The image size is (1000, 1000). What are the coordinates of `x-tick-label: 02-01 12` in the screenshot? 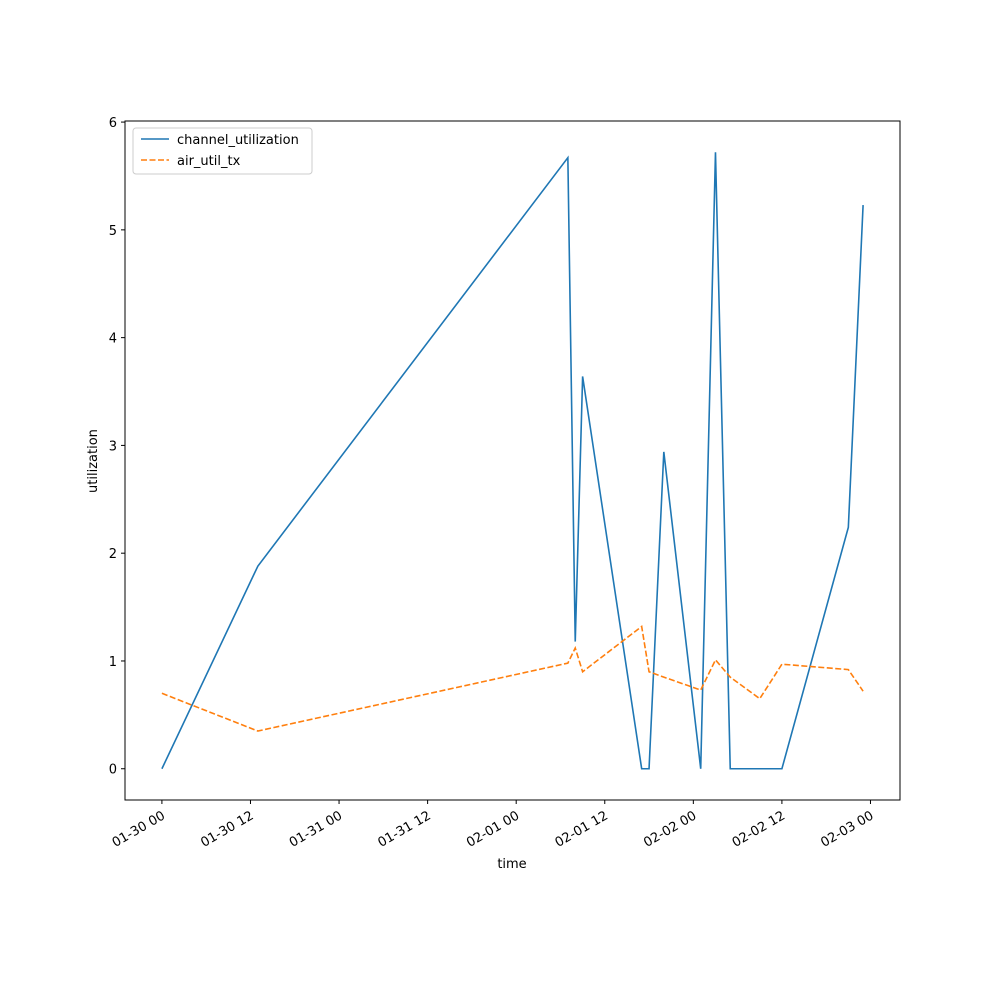 It's located at (582, 829).